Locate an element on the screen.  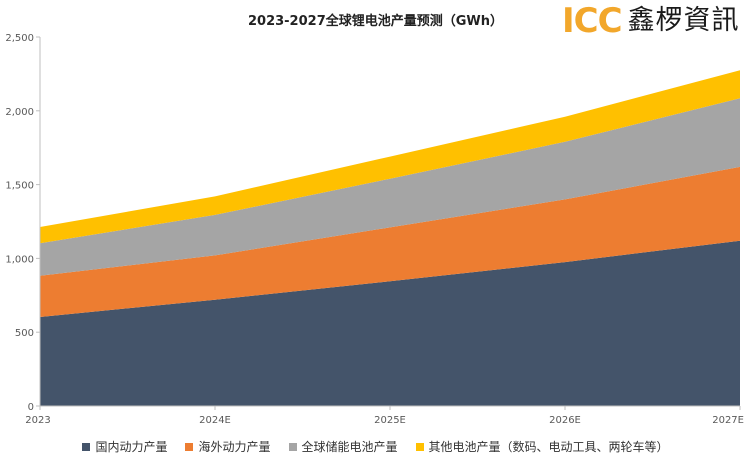
y-tick-label: 1,000 is located at coordinates (19, 259).